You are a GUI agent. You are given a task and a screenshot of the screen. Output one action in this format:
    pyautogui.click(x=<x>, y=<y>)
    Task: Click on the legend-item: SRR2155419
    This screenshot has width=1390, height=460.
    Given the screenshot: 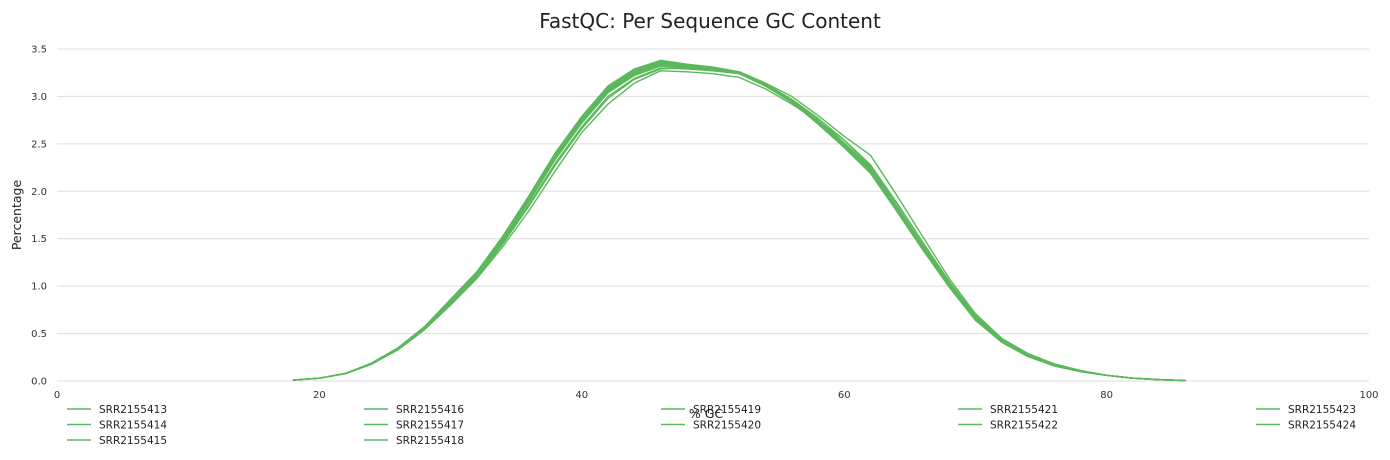 What is the action you would take?
    pyautogui.click(x=711, y=410)
    